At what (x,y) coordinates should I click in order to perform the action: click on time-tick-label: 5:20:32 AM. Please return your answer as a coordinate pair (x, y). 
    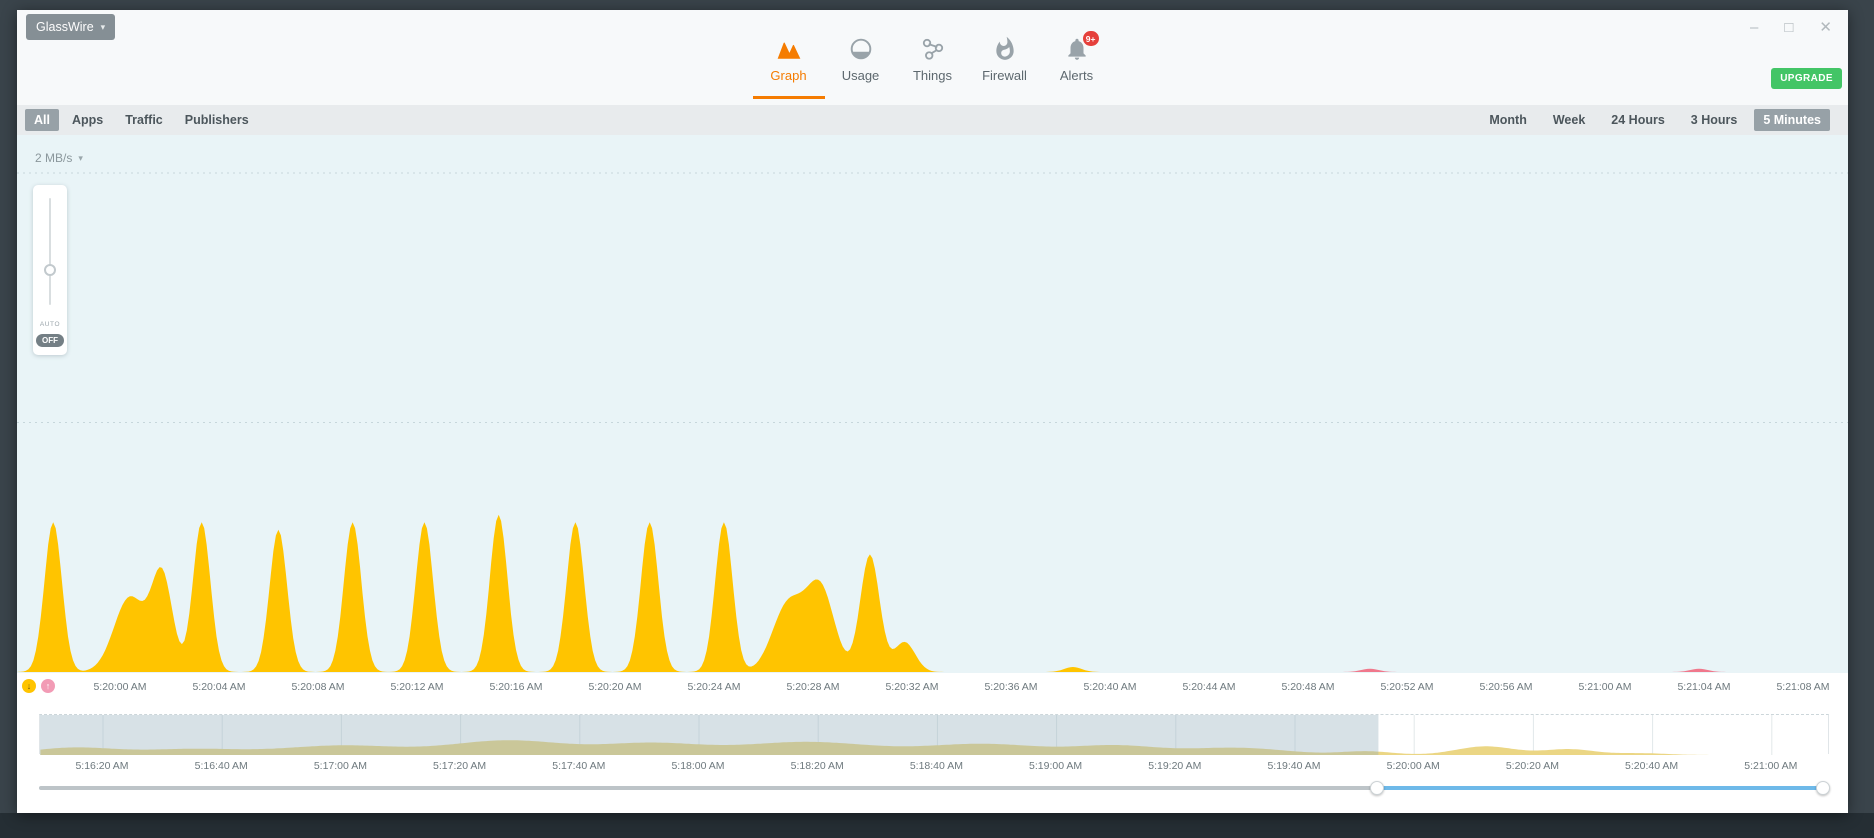
    Looking at the image, I should click on (912, 687).